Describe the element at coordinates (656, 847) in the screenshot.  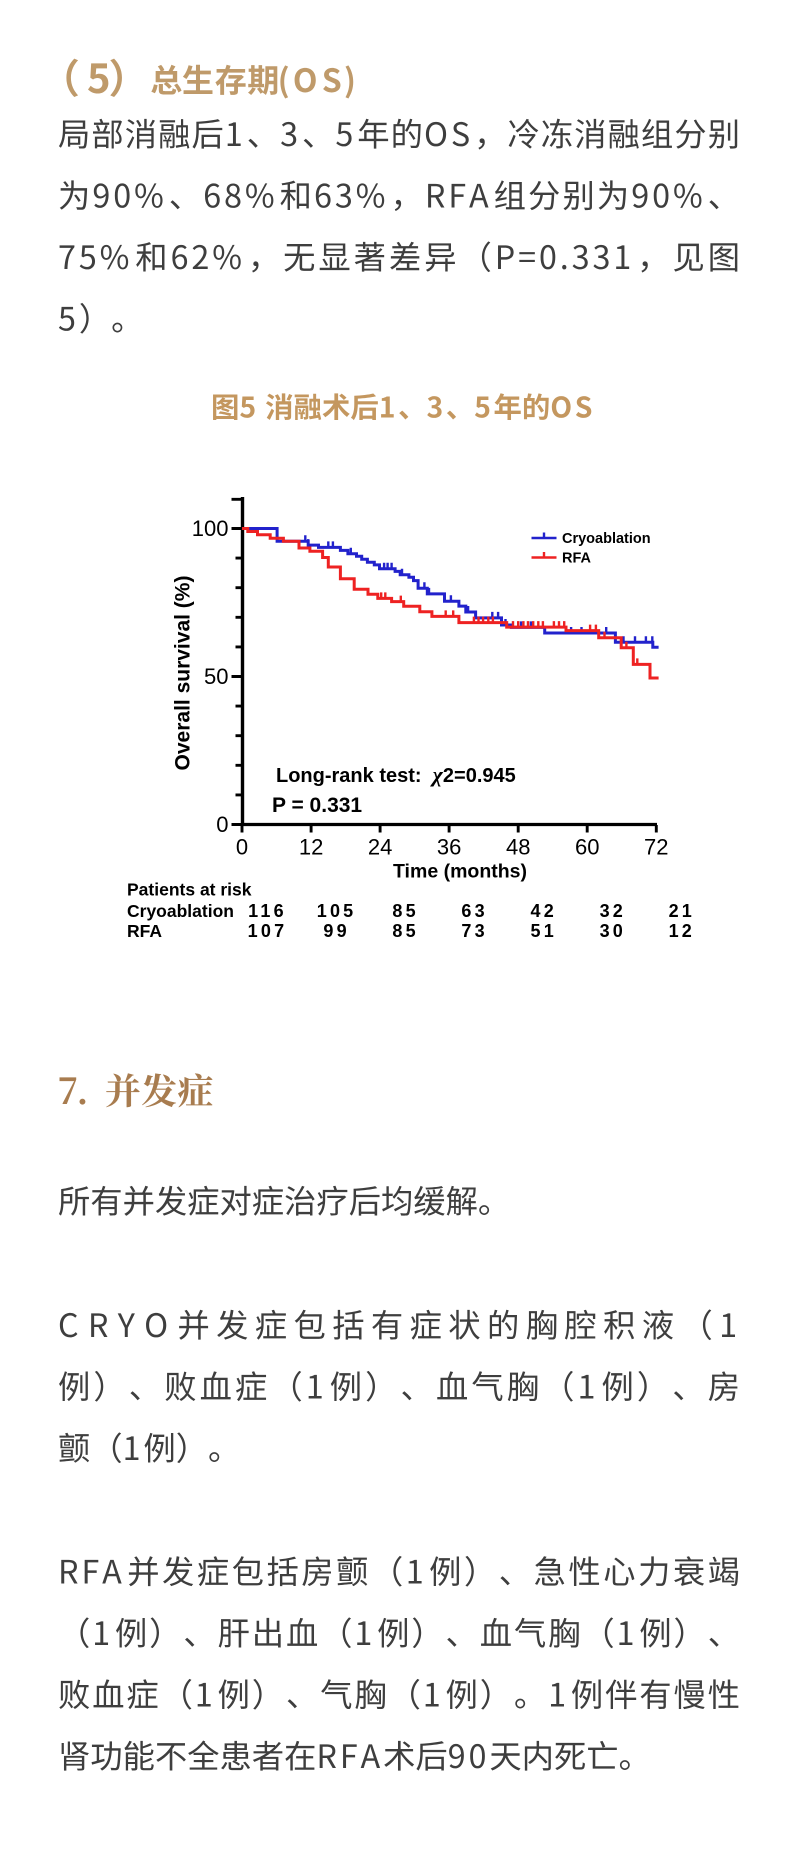
I see `svg-text: 72` at that location.